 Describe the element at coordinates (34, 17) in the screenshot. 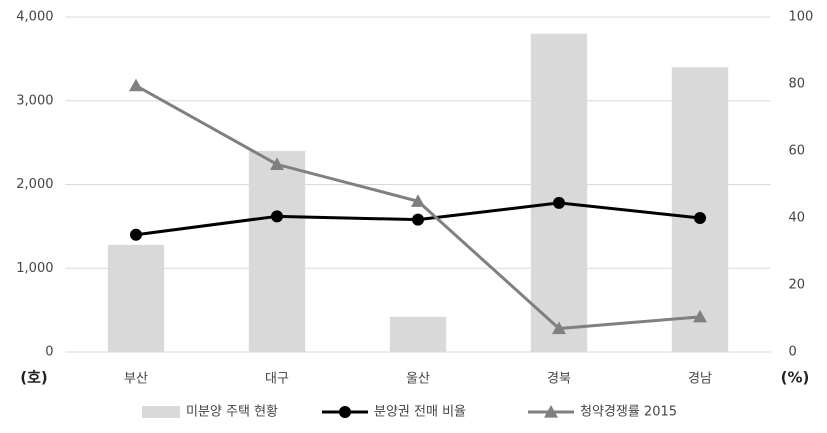

I see `y-tick-label: 4,000` at that location.